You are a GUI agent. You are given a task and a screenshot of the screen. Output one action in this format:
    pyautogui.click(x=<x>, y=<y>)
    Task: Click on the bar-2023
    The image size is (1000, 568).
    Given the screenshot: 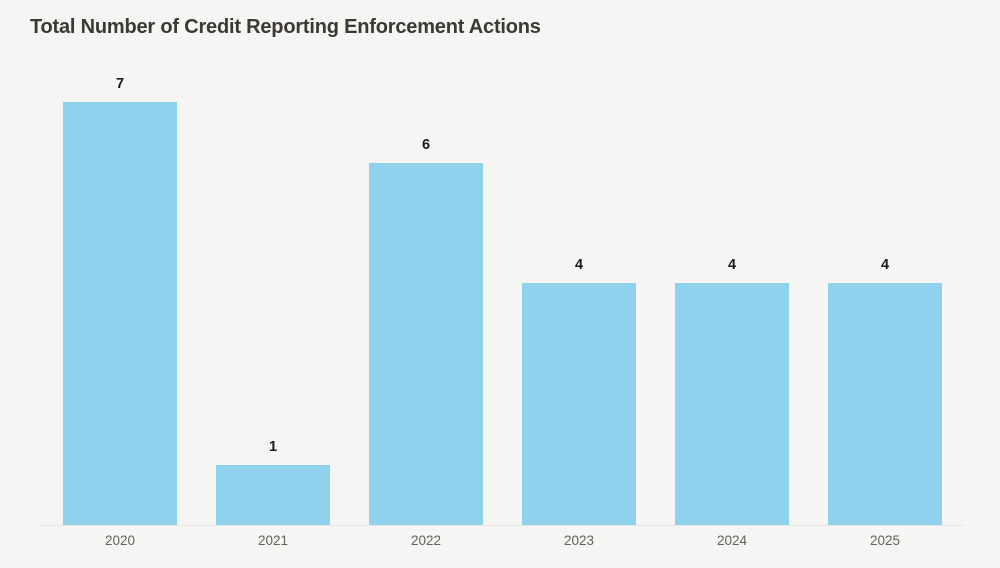 What is the action you would take?
    pyautogui.click(x=579, y=404)
    